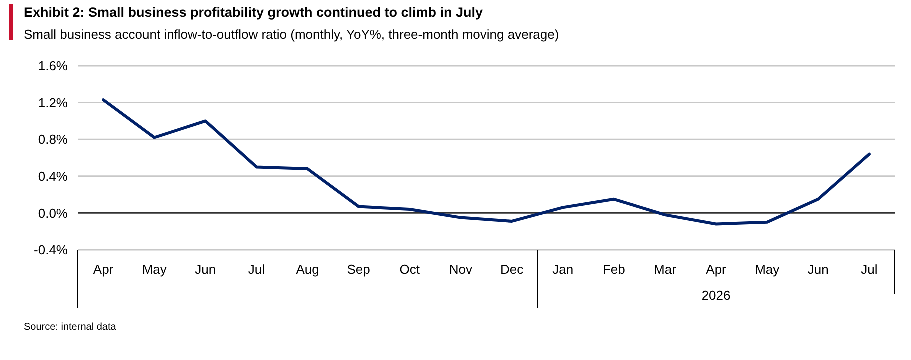 The width and height of the screenshot is (911, 360). I want to click on y-tick-label: 0.4%, so click(53, 176).